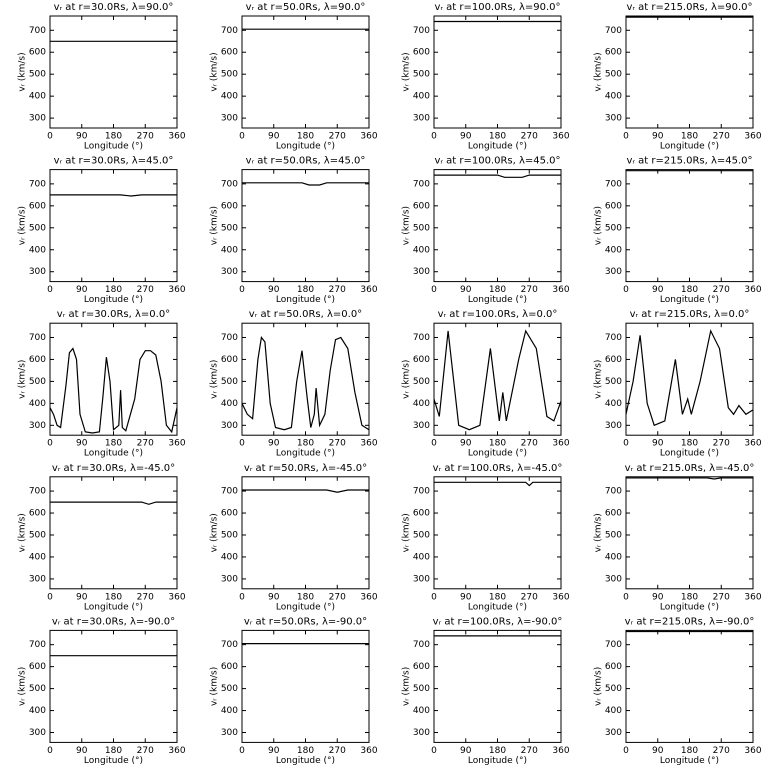 This screenshot has width=768, height=768. Describe the element at coordinates (498, 314) in the screenshot. I see `chart-title: vᵣ at r=100.0Rs, λ=0.0°` at that location.